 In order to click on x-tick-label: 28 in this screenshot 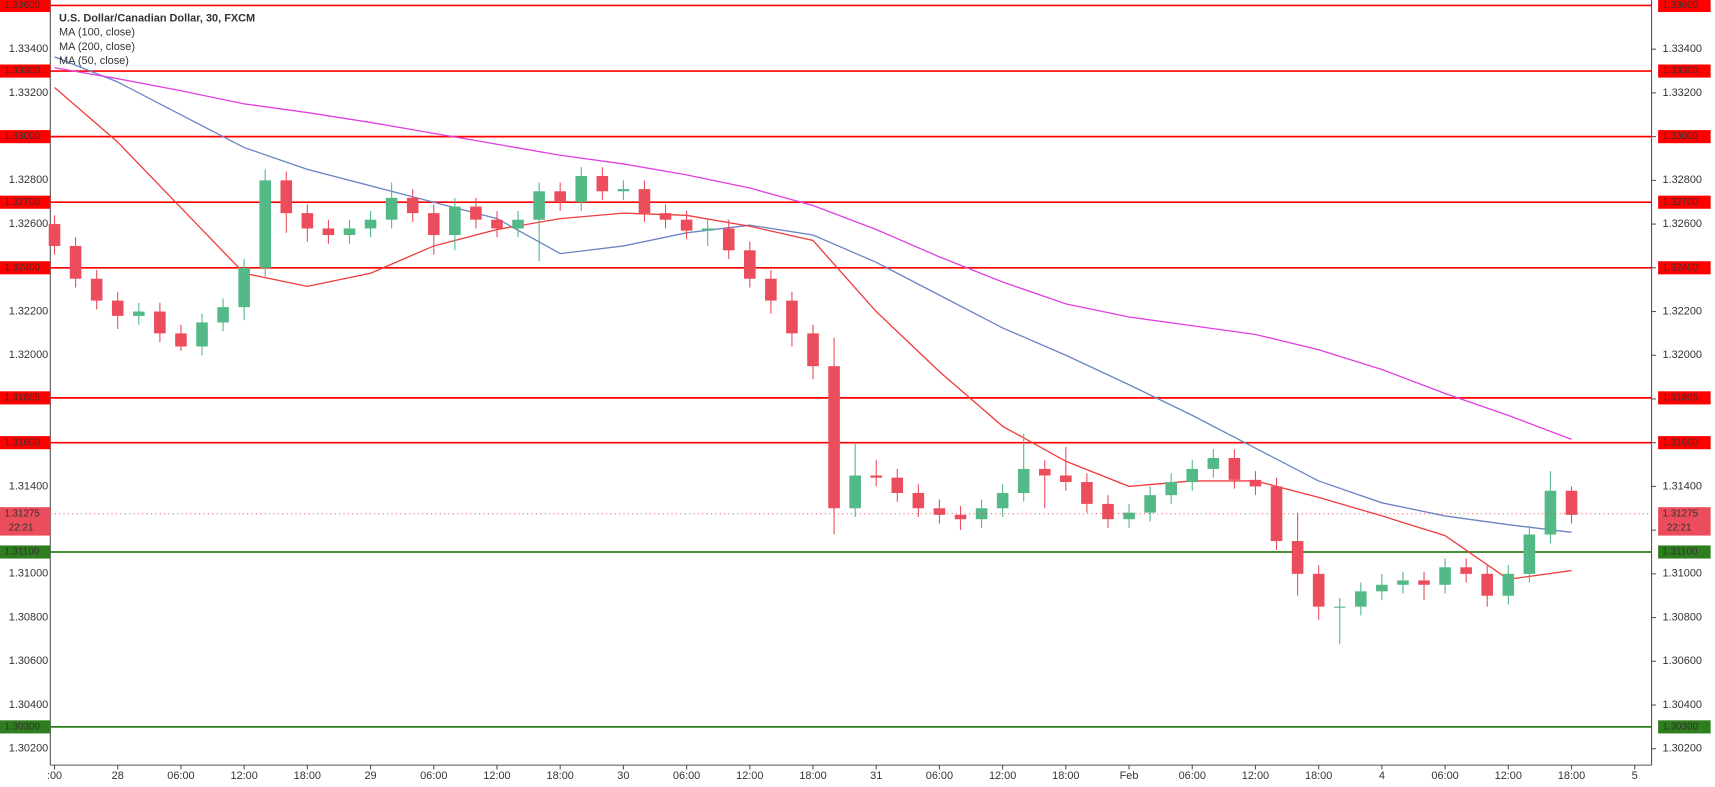, I will do `click(118, 776)`.